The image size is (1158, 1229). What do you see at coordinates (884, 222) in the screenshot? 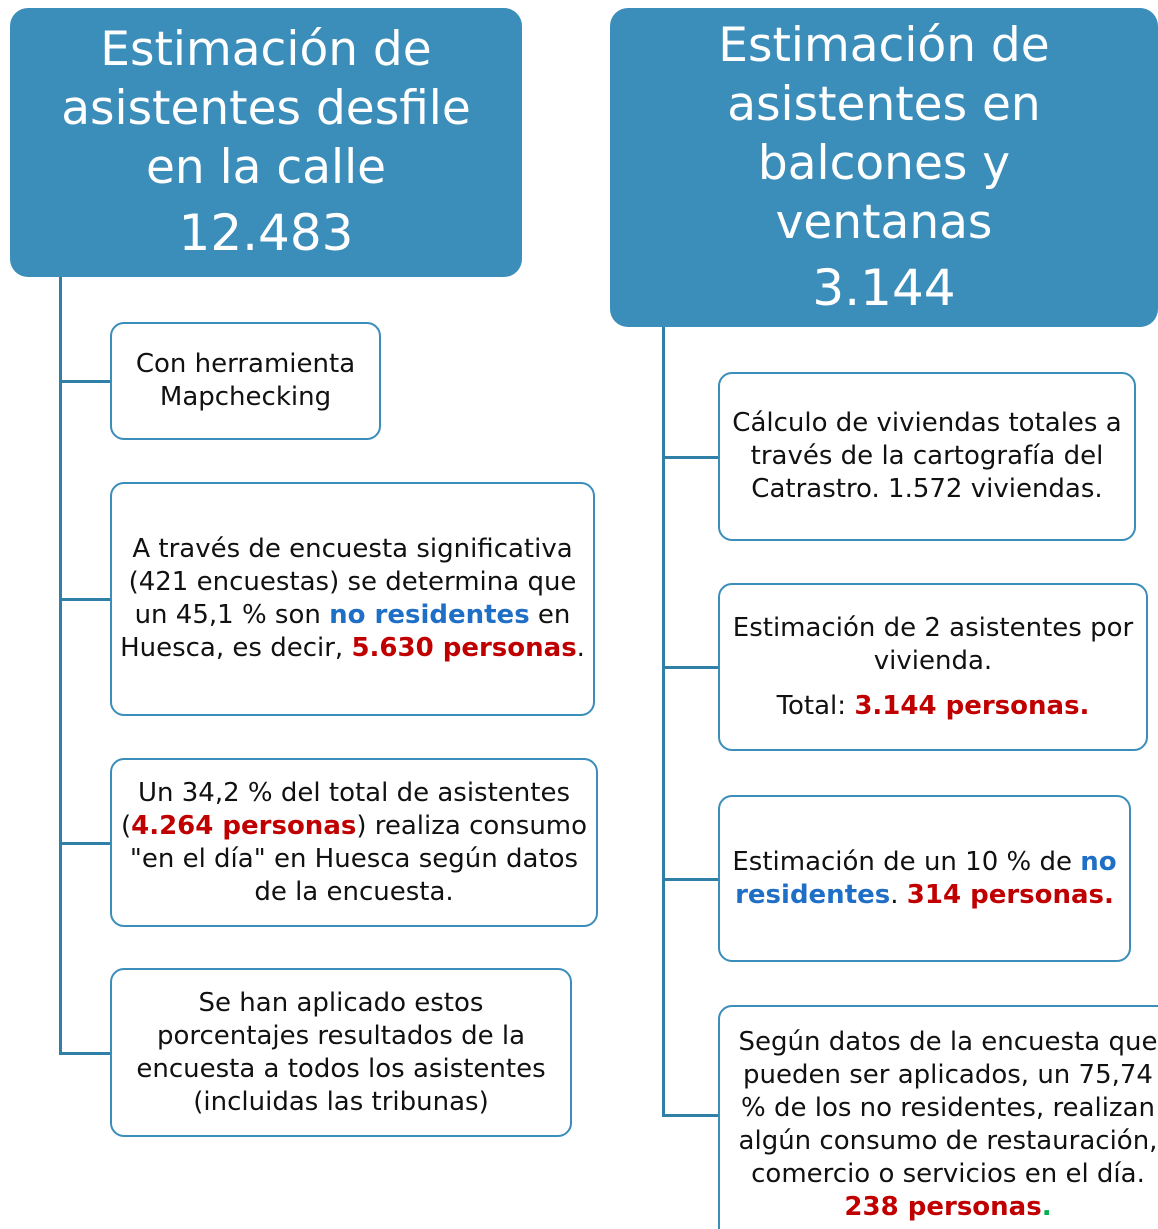
I see `header-title-line: ventanas` at bounding box center [884, 222].